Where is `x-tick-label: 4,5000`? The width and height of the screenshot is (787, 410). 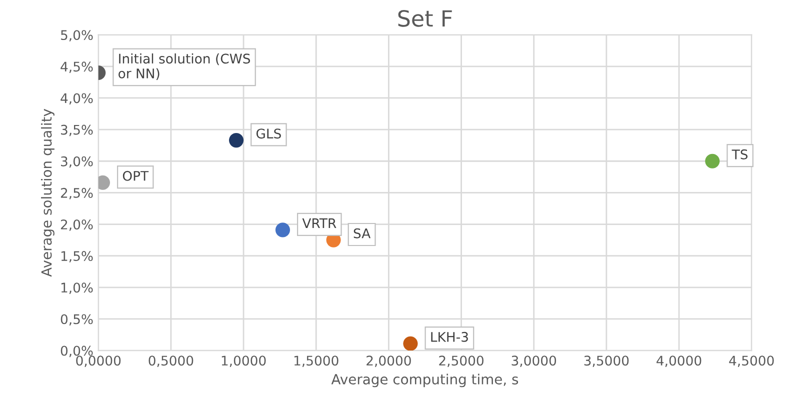 x-tick-label: 4,5000 is located at coordinates (751, 361).